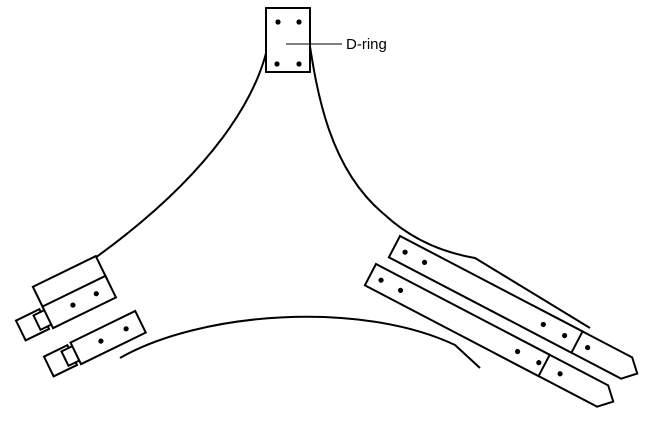 The image size is (663, 439). I want to click on d-ring-plate, so click(288, 40).